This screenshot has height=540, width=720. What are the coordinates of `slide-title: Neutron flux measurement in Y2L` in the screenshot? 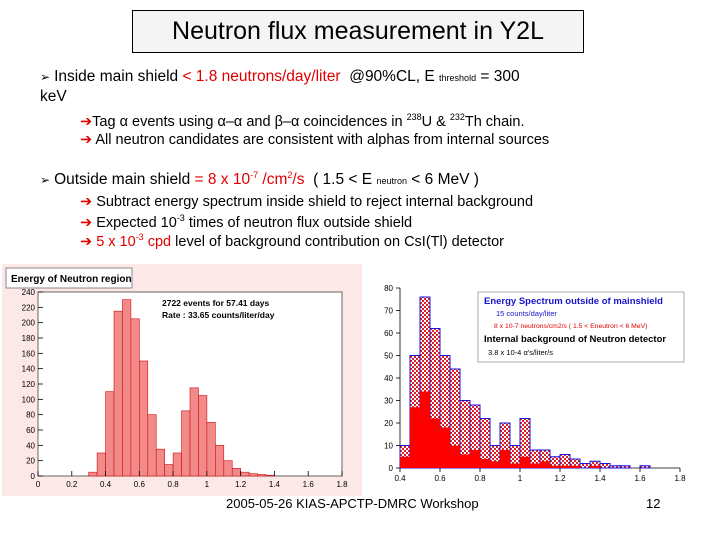 It's located at (358, 31).